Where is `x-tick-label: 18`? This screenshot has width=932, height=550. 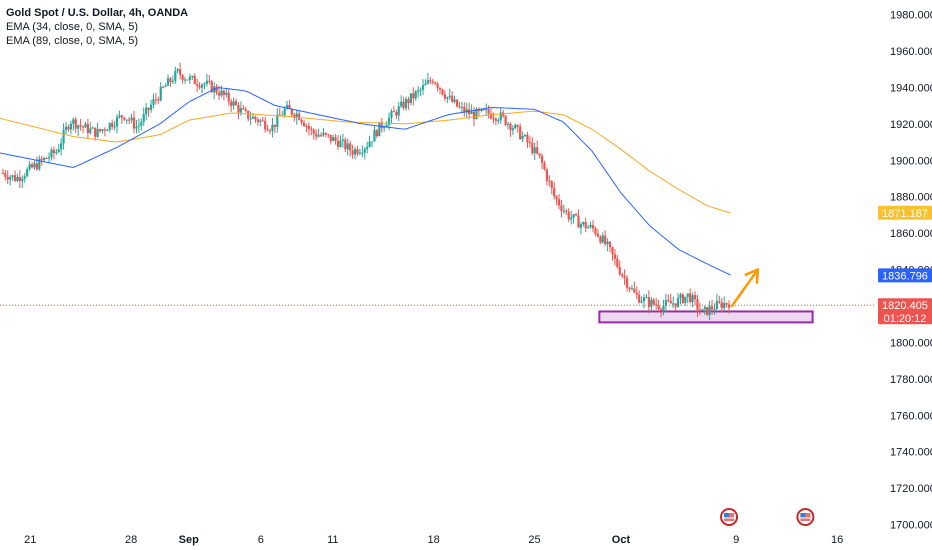
x-tick-label: 18 is located at coordinates (434, 540).